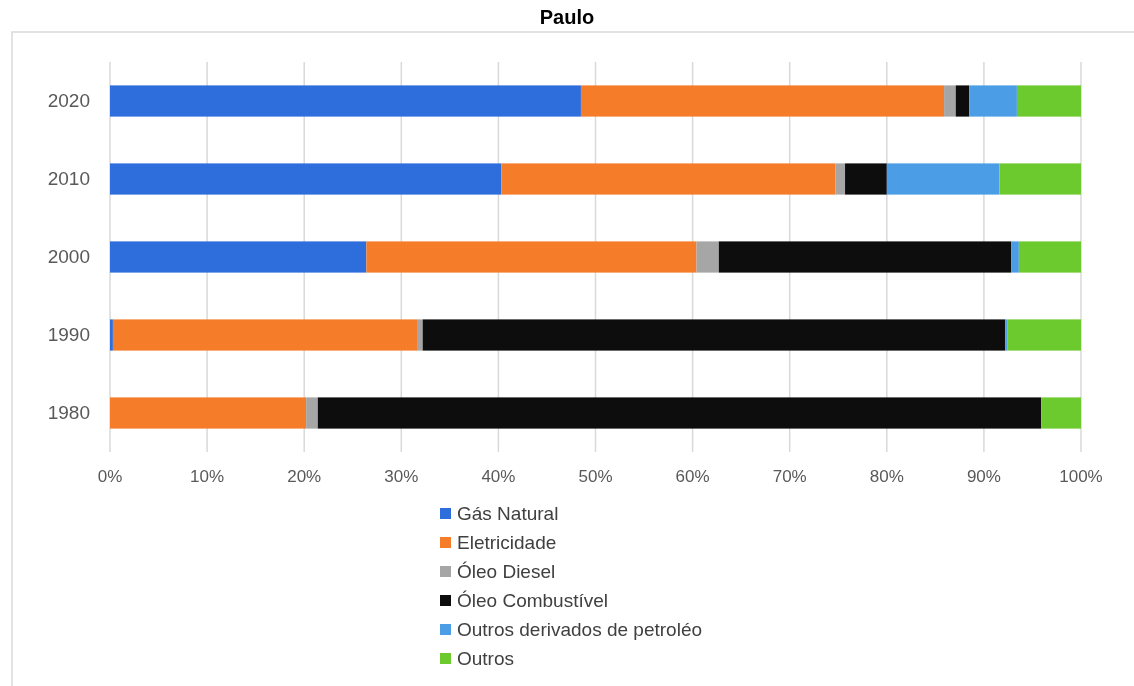  What do you see at coordinates (498, 476) in the screenshot?
I see `x-tick-label: 40%` at bounding box center [498, 476].